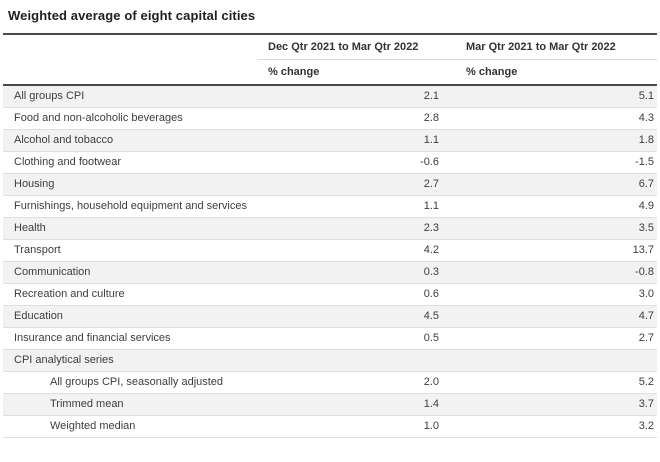  I want to click on value-dec-qtr: 0.3, so click(431, 272).